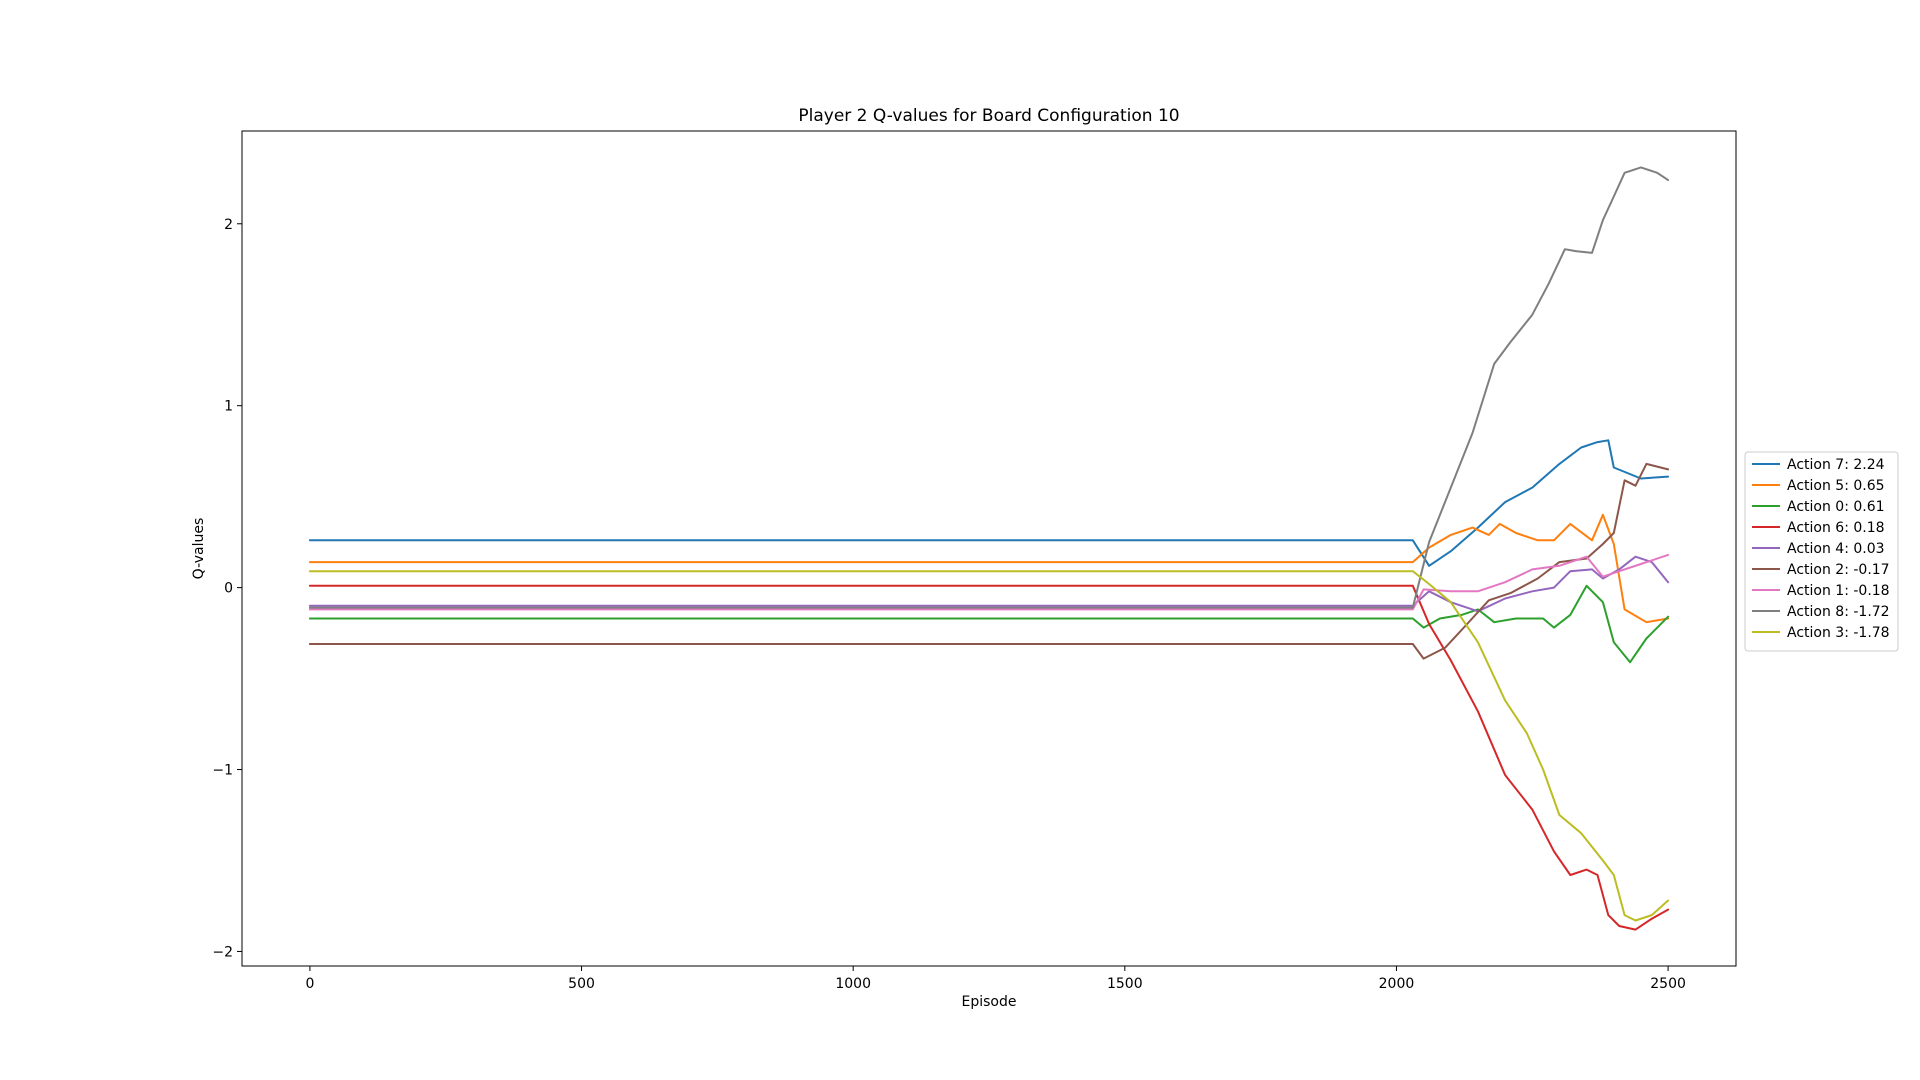 The height and width of the screenshot is (1080, 1920). I want to click on legend-box, so click(1821, 551).